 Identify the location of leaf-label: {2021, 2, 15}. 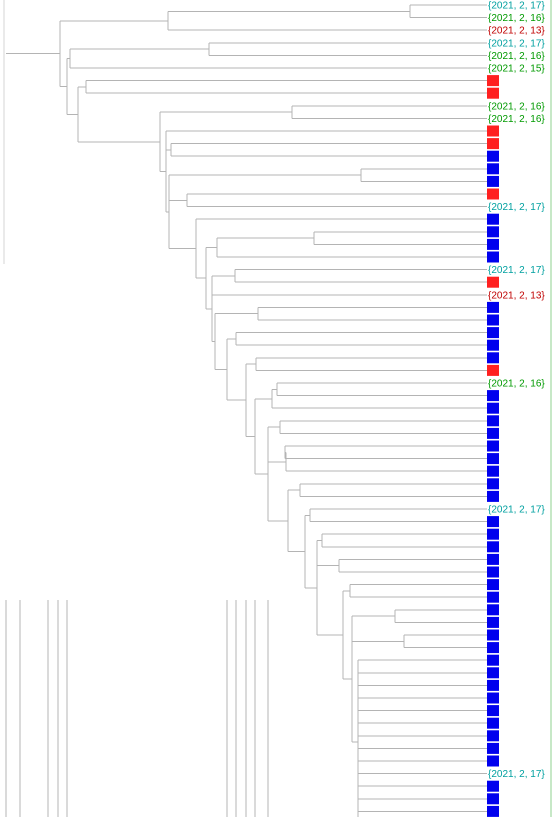
(516, 69).